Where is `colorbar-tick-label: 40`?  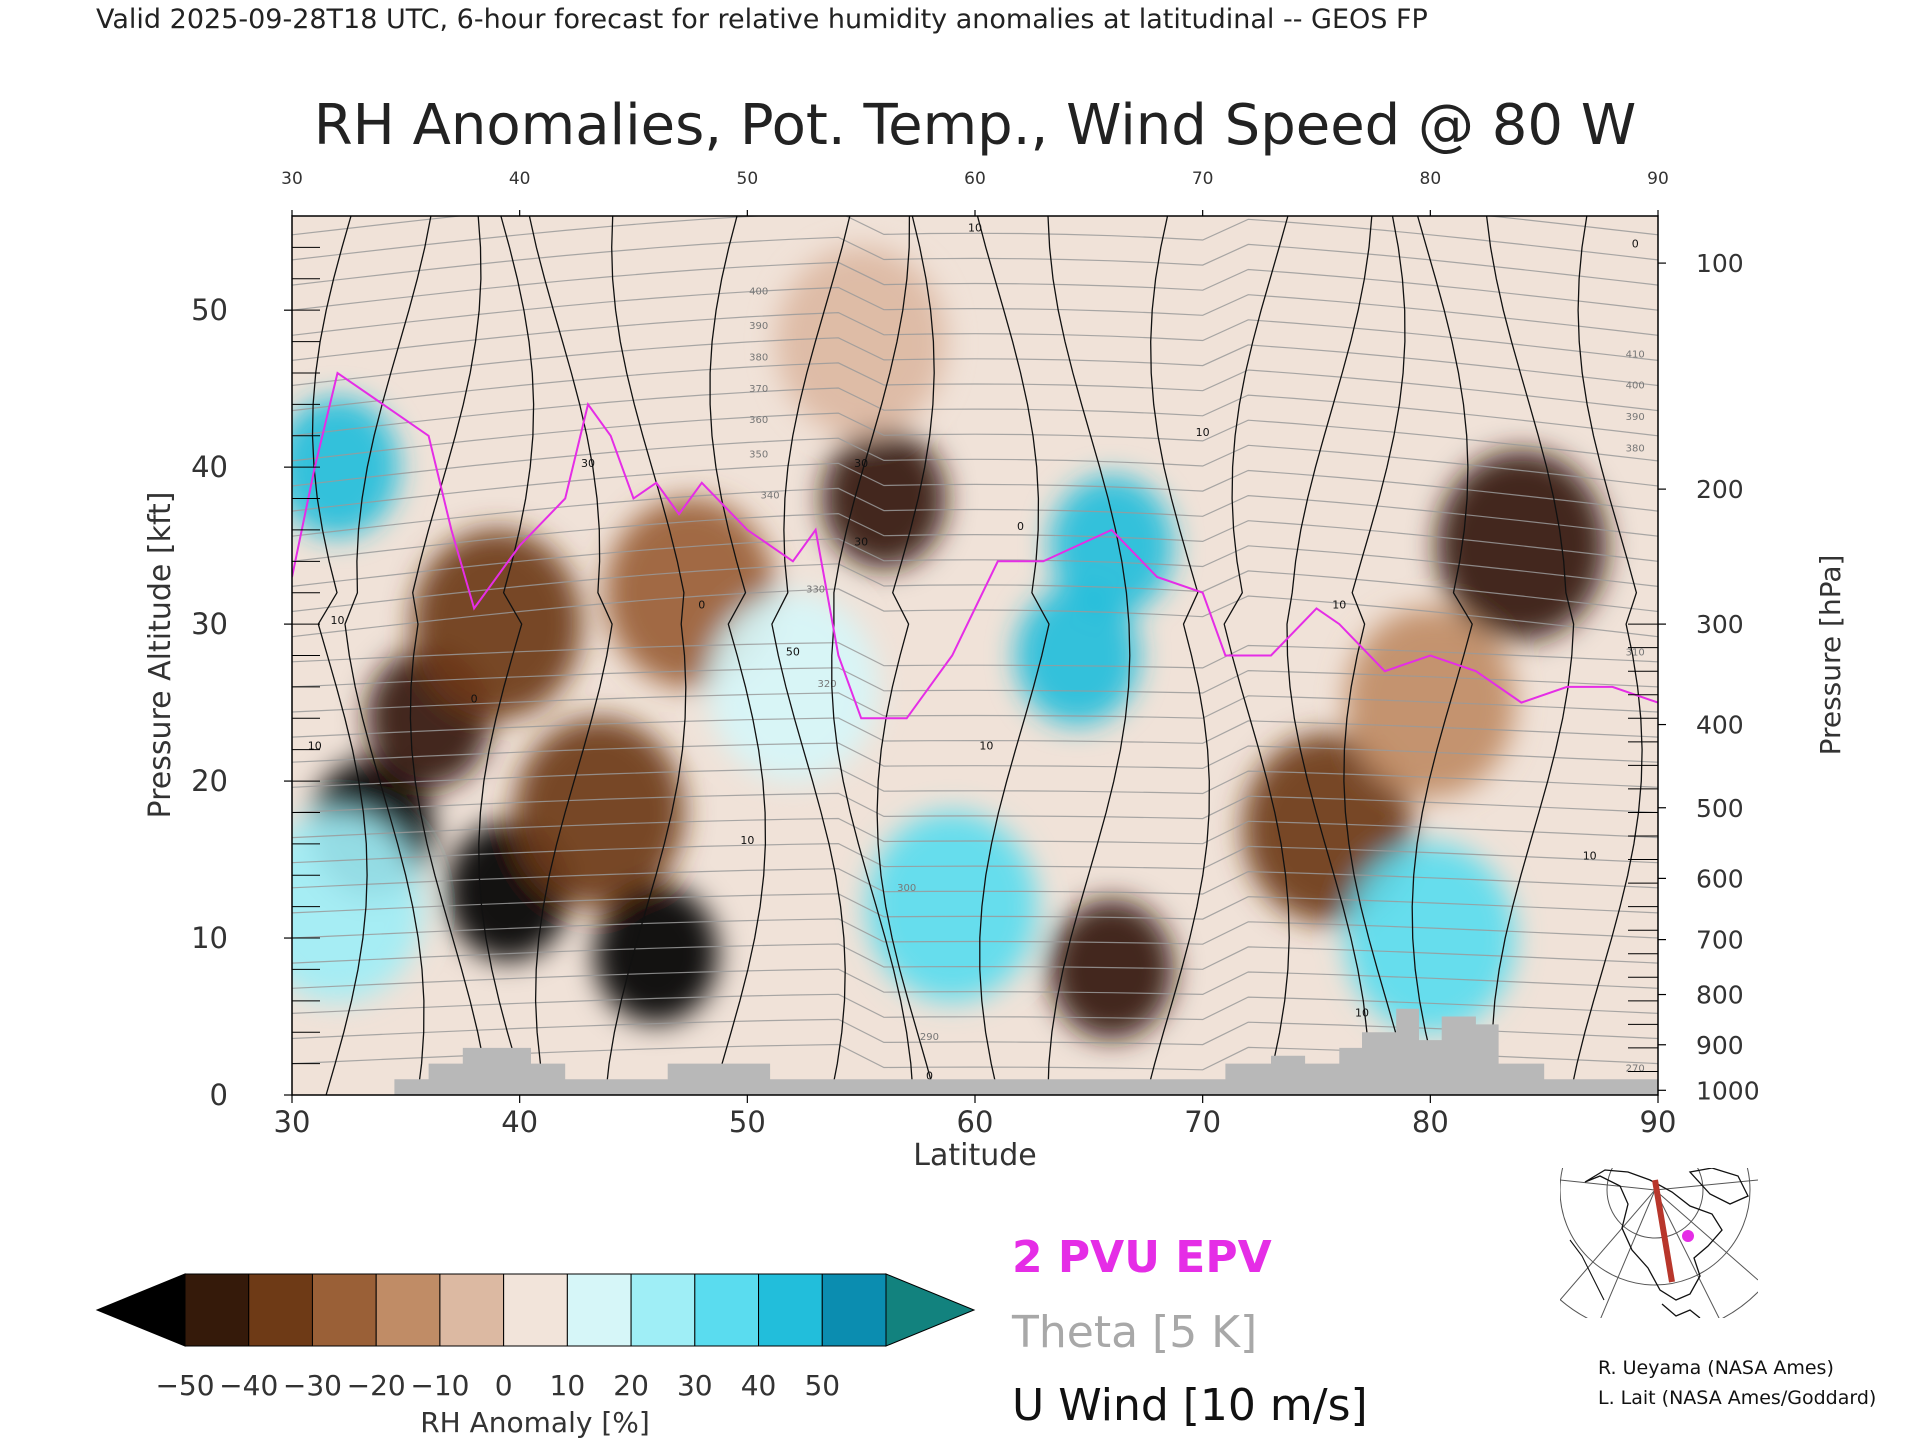 colorbar-tick-label: 40 is located at coordinates (759, 1385).